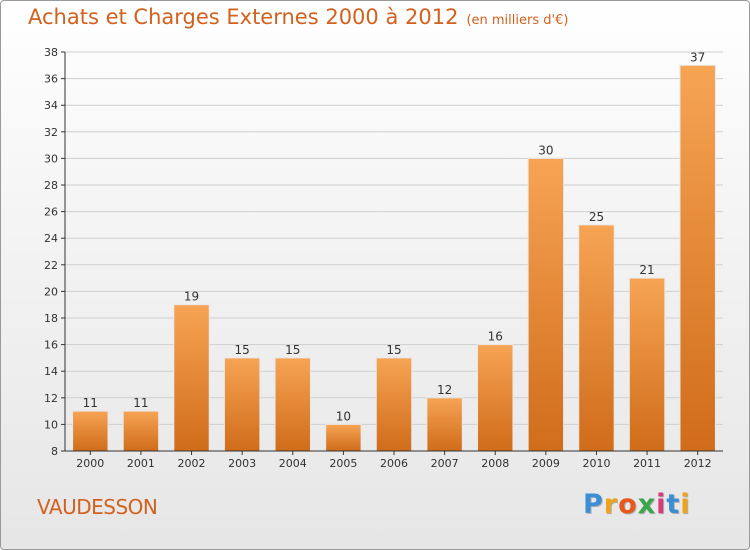  I want to click on logo-letter: r, so click(611, 504).